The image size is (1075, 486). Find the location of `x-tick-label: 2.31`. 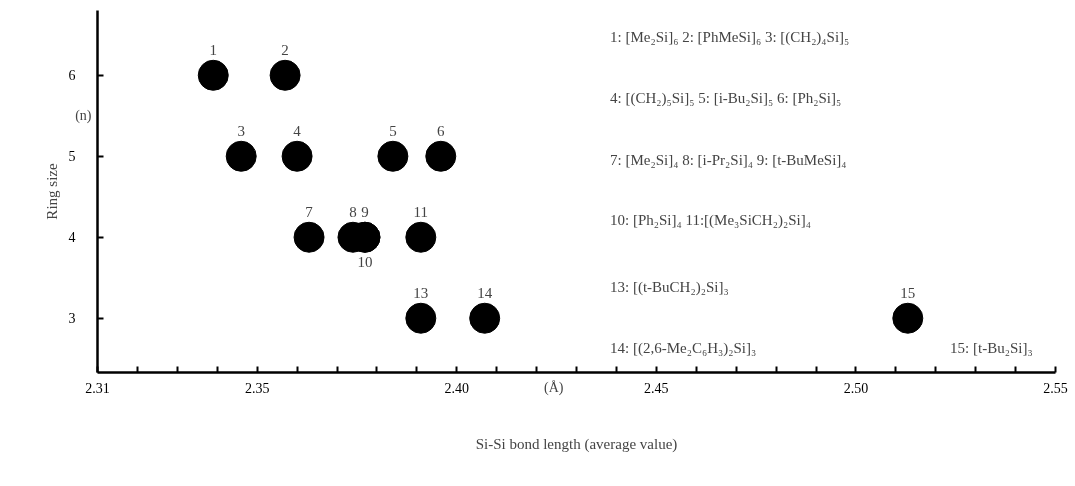

x-tick-label: 2.31 is located at coordinates (97, 388).